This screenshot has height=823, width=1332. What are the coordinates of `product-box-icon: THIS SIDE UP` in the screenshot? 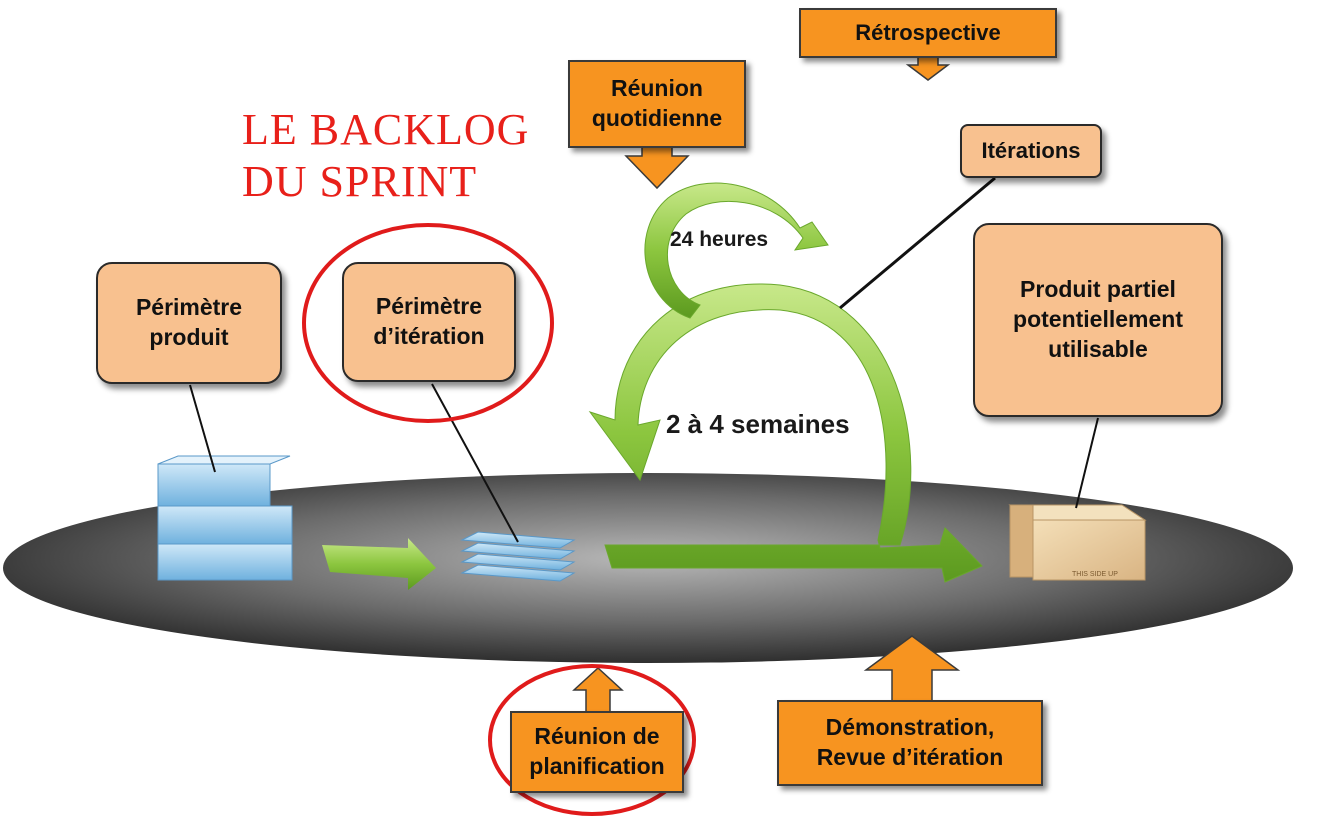 It's located at (1077, 542).